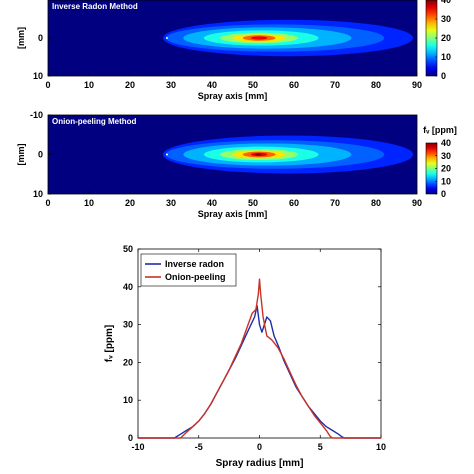 The height and width of the screenshot is (474, 474). Describe the element at coordinates (188, 270) in the screenshot. I see `legend-box` at that location.